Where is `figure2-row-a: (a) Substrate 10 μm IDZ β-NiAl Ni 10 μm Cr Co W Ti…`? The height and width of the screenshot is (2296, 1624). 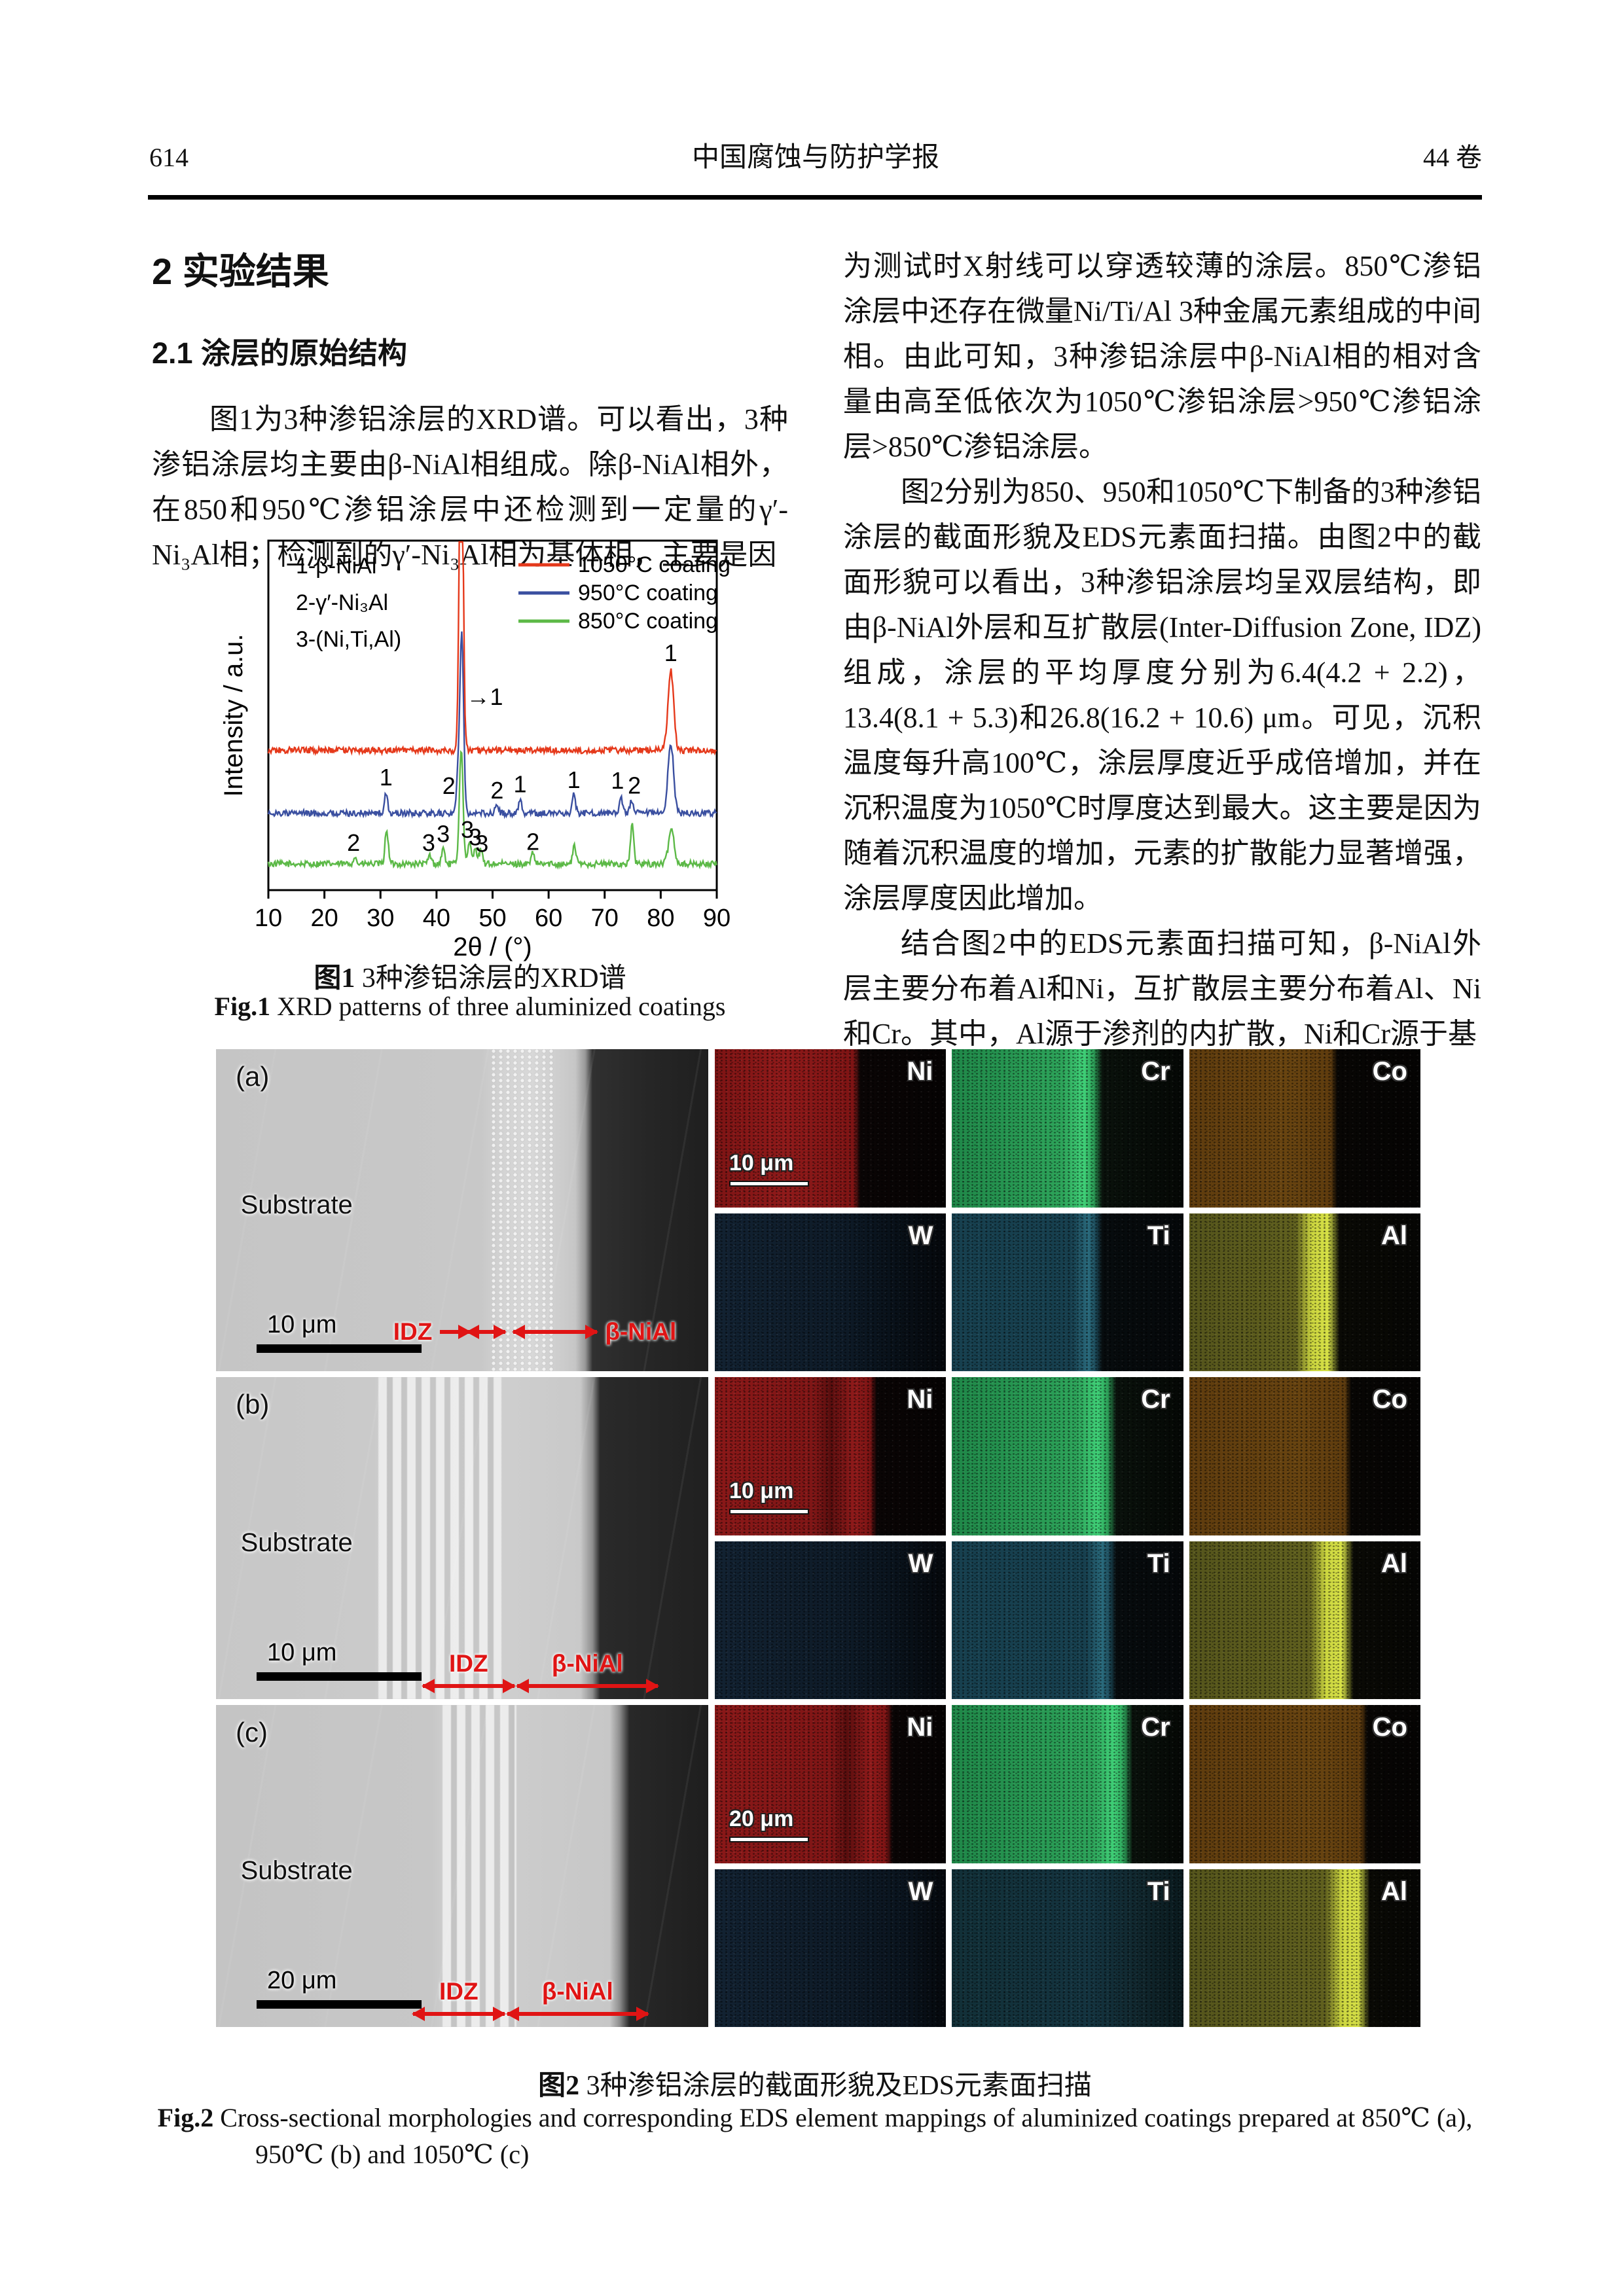
figure2-row-a: (a) Substrate 10 μm IDZ β-NiAl Ni 10 μm Cr Co W Ti… is located at coordinates (818, 1210).